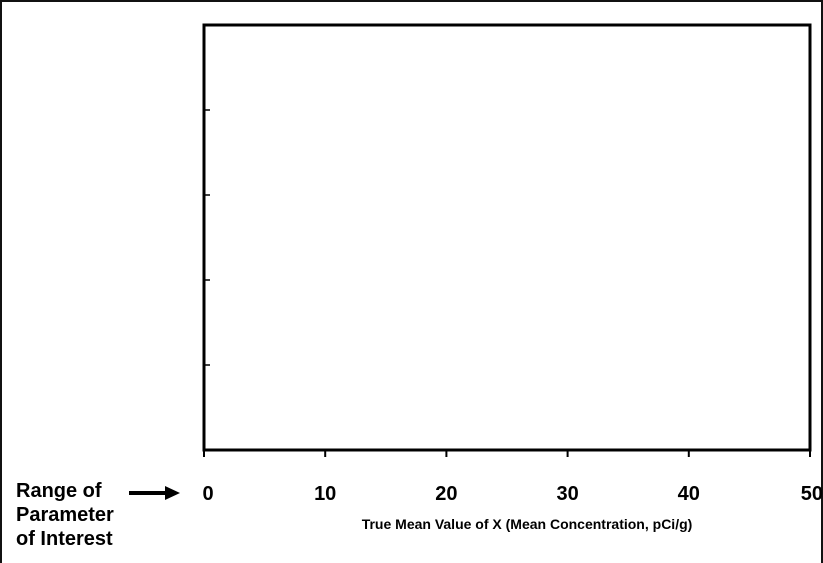 The width and height of the screenshot is (823, 563). I want to click on x-tick-label-50: 50, so click(812, 494).